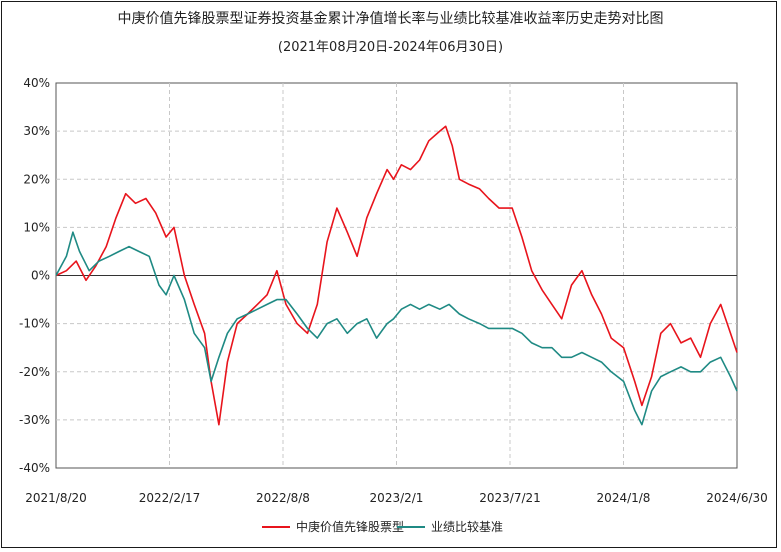 This screenshot has height=552, width=781. I want to click on x-tick-label: 2021/8/20, so click(56, 498).